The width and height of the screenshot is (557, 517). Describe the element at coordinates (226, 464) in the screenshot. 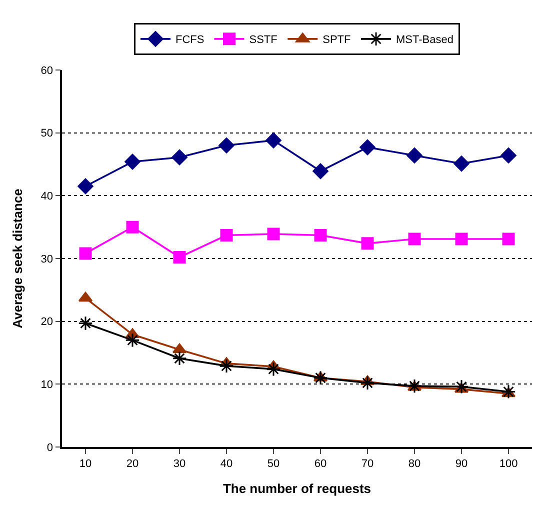

I see `x-tick-label: 40` at that location.